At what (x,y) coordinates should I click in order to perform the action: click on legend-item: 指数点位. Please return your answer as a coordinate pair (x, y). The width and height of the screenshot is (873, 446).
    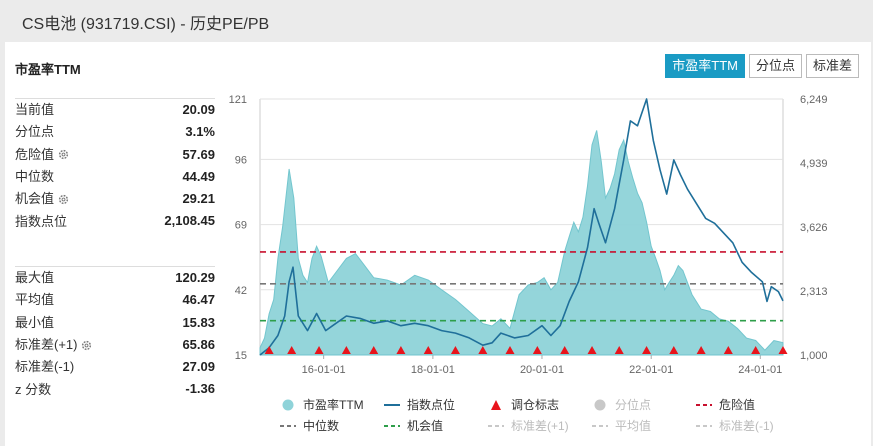
    Looking at the image, I should click on (435, 404).